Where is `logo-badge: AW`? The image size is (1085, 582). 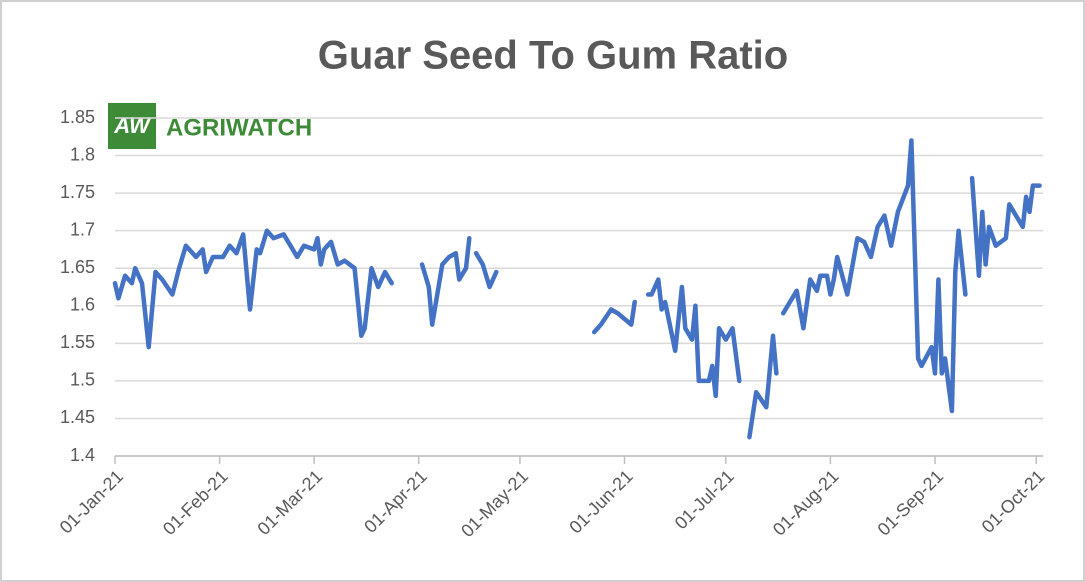
logo-badge: AW is located at coordinates (132, 125).